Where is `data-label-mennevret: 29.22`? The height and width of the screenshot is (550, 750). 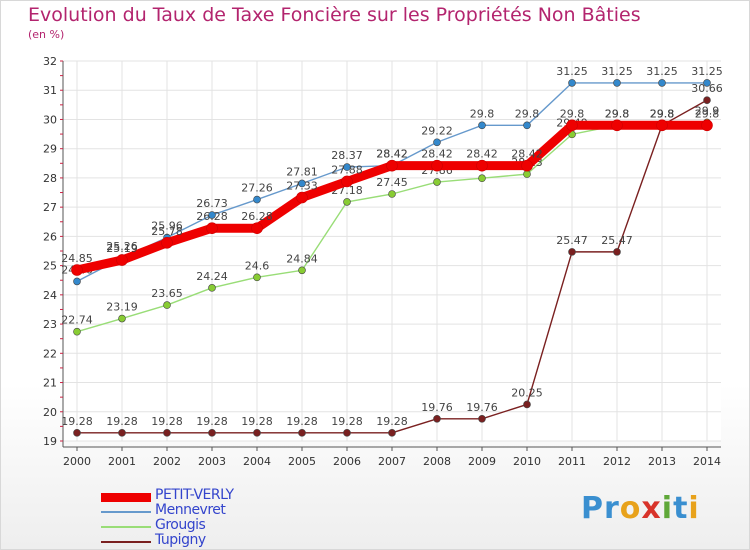 data-label-mennevret: 29.22 is located at coordinates (437, 130).